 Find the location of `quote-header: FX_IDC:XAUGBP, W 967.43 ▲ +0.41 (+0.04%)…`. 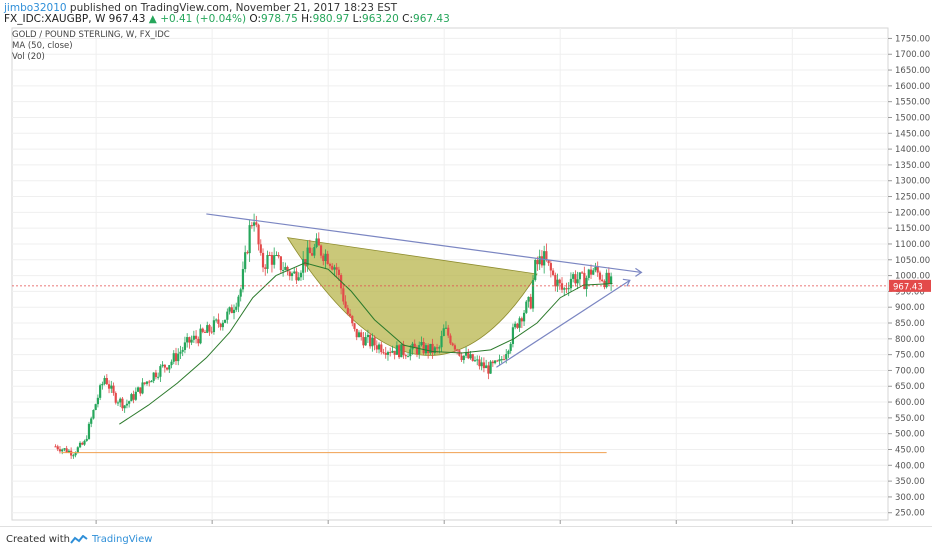

quote-header: FX_IDC:XAUGBP, W 967.43 ▲ +0.41 (+0.04%)… is located at coordinates (227, 19).